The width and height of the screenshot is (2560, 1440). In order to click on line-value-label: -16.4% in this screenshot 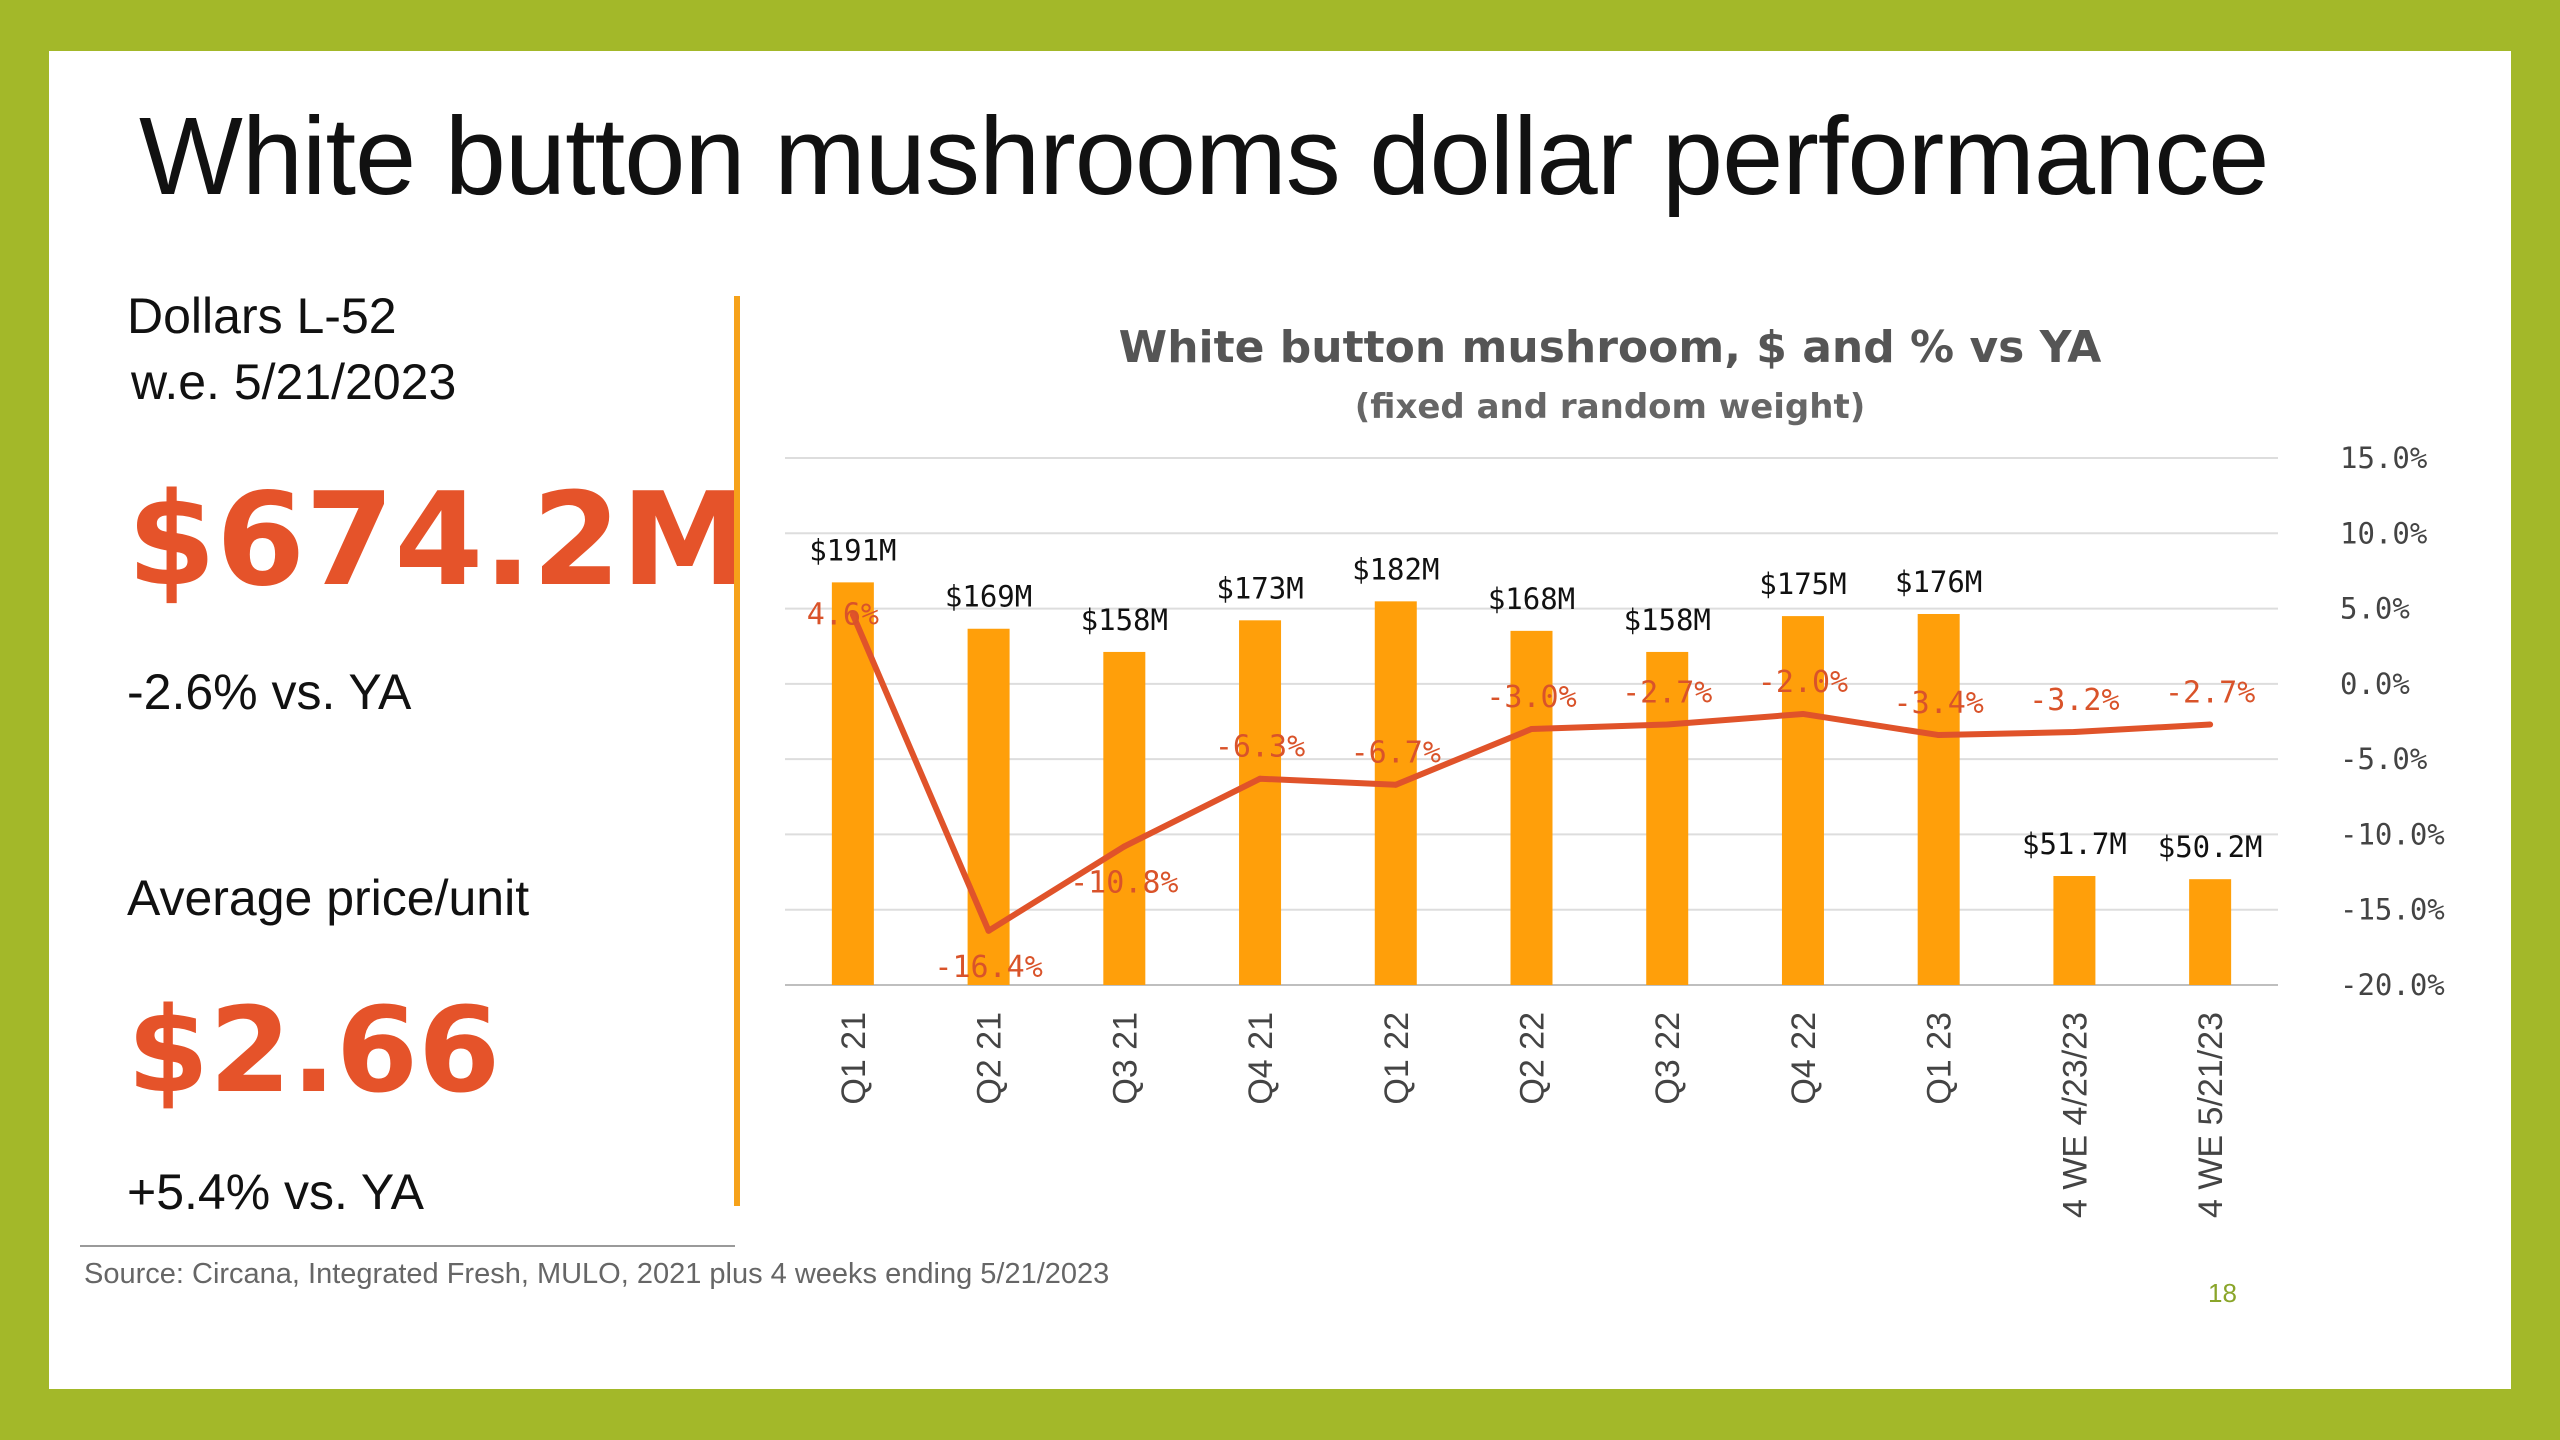, I will do `click(988, 967)`.